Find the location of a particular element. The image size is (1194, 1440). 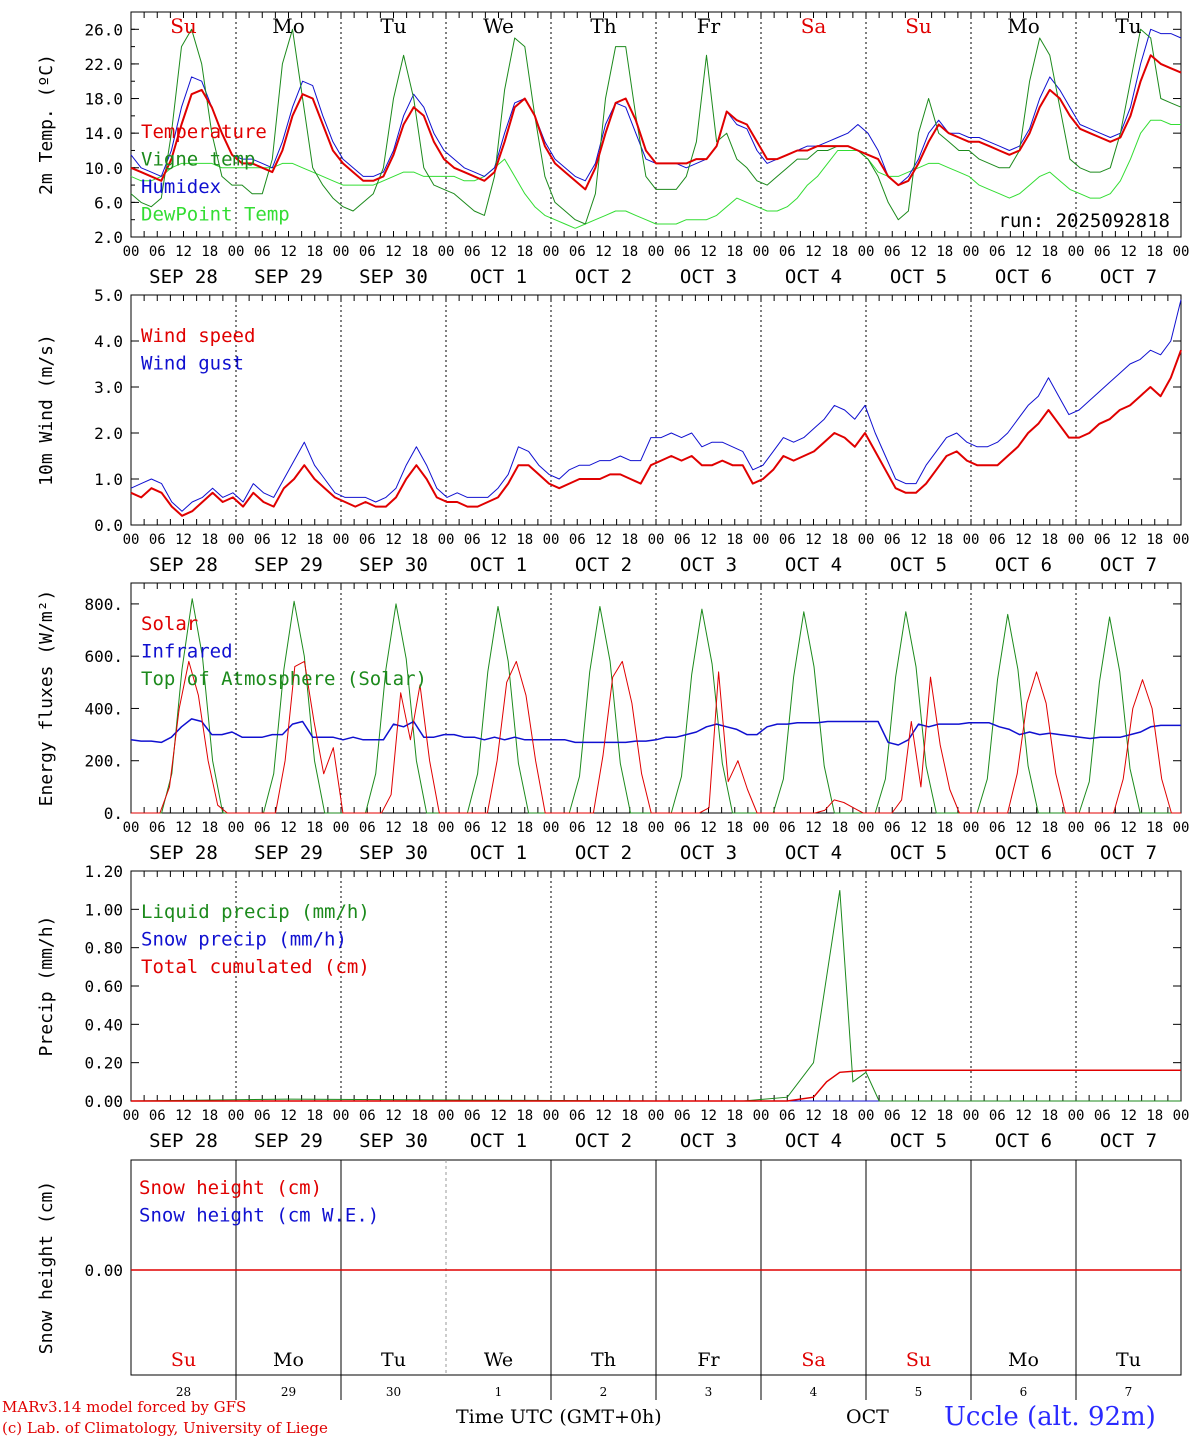

y-axis-label: Snow height (cm) is located at coordinates (46, 1267).